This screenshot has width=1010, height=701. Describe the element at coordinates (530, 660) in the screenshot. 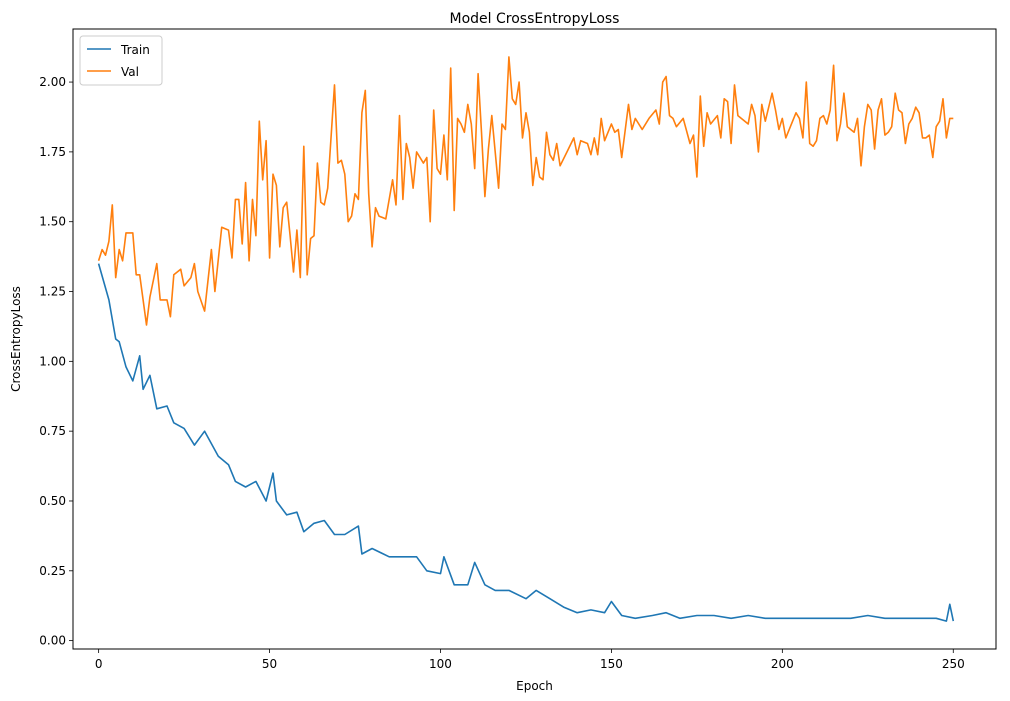

I see `x-axis: 0 50 100 150 200 250` at that location.